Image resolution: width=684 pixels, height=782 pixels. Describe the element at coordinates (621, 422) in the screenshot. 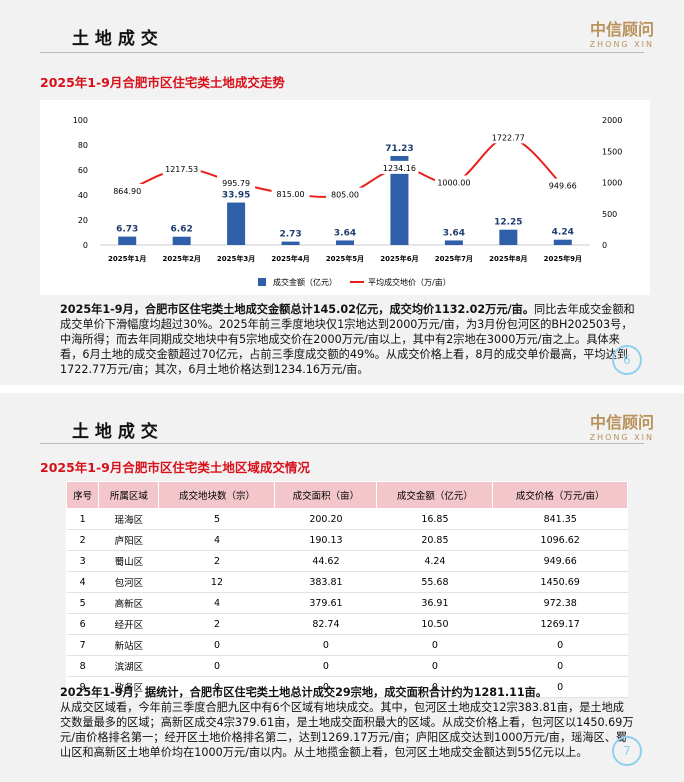

I see `logo-text: 中信顾问` at that location.